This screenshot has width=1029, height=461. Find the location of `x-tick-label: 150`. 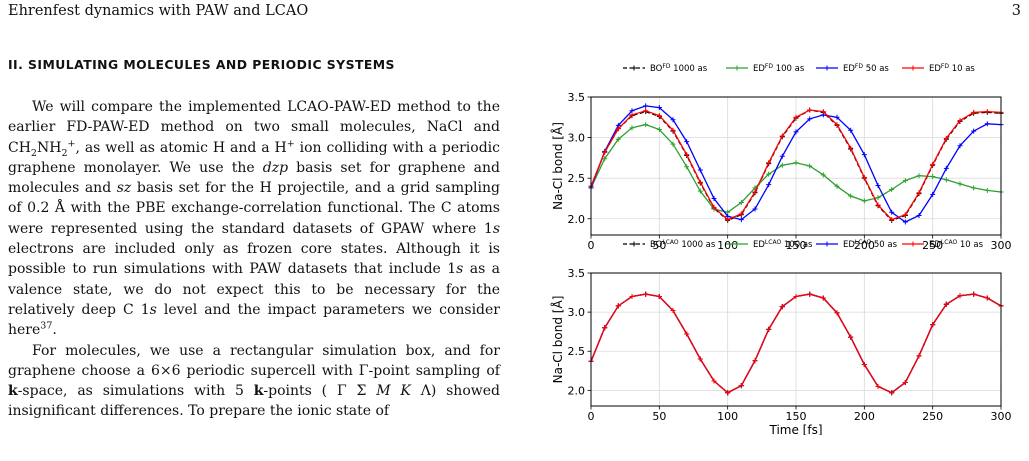

x-tick-label: 150 is located at coordinates (796, 416).